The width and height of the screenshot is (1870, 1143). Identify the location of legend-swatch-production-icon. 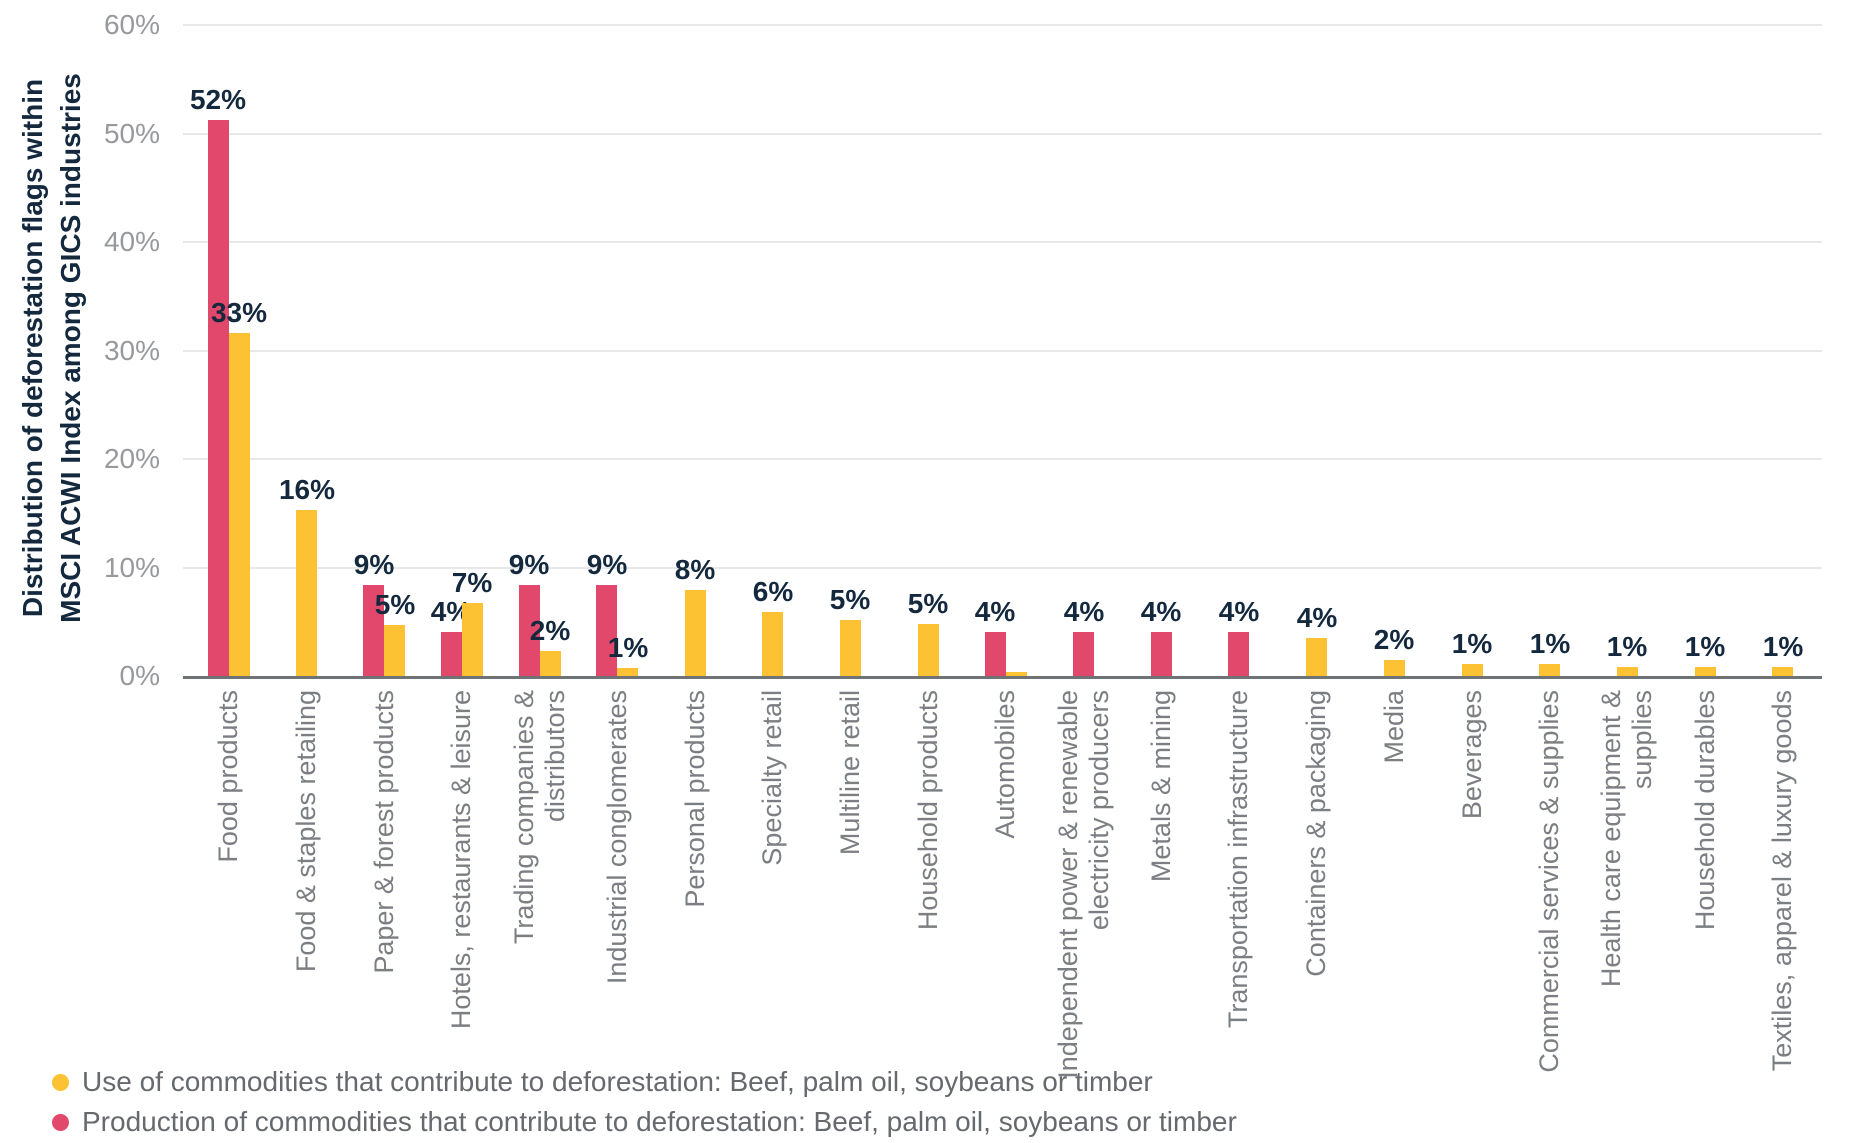
(60, 1122).